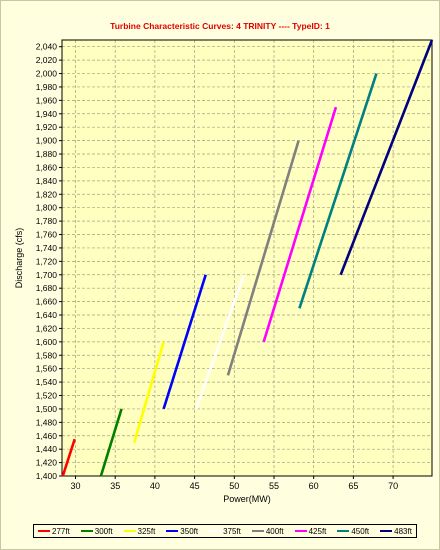 This screenshot has width=440, height=550. What do you see at coordinates (47, 315) in the screenshot?
I see `y-tick-label: 1,640` at bounding box center [47, 315].